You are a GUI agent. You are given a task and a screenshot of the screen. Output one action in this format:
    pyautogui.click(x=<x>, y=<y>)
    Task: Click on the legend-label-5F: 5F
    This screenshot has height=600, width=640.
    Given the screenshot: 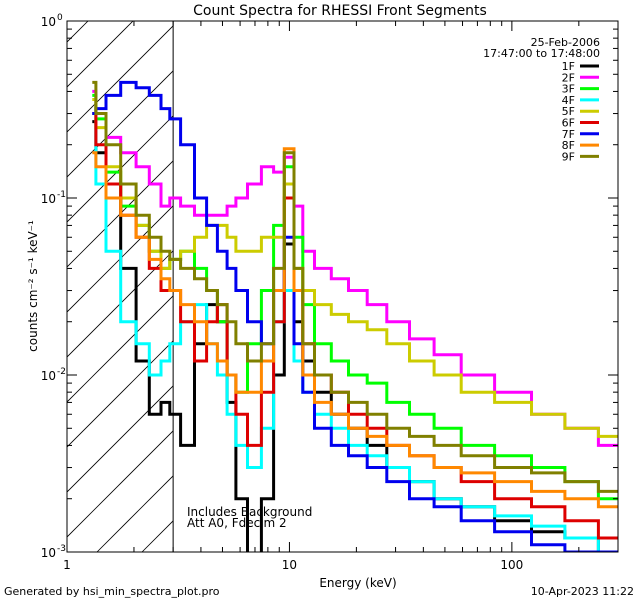 What is the action you would take?
    pyautogui.click(x=568, y=111)
    